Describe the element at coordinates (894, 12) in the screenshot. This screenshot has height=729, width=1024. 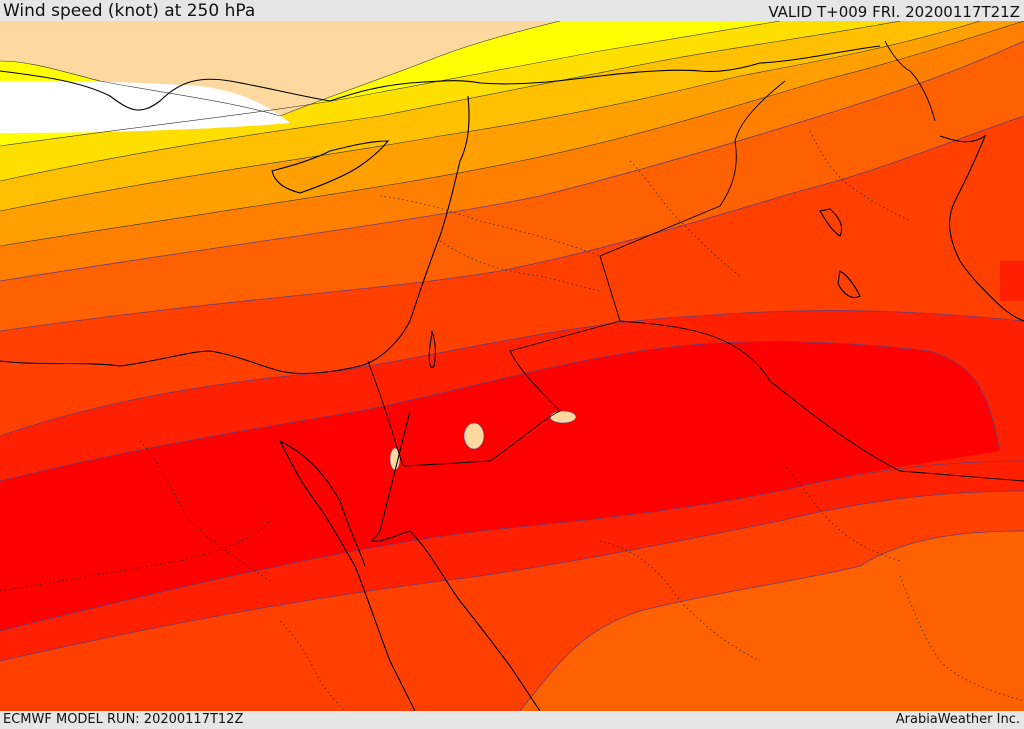
I see `valid-time: VALID T+009 FRI. 20200117T21Z` at that location.